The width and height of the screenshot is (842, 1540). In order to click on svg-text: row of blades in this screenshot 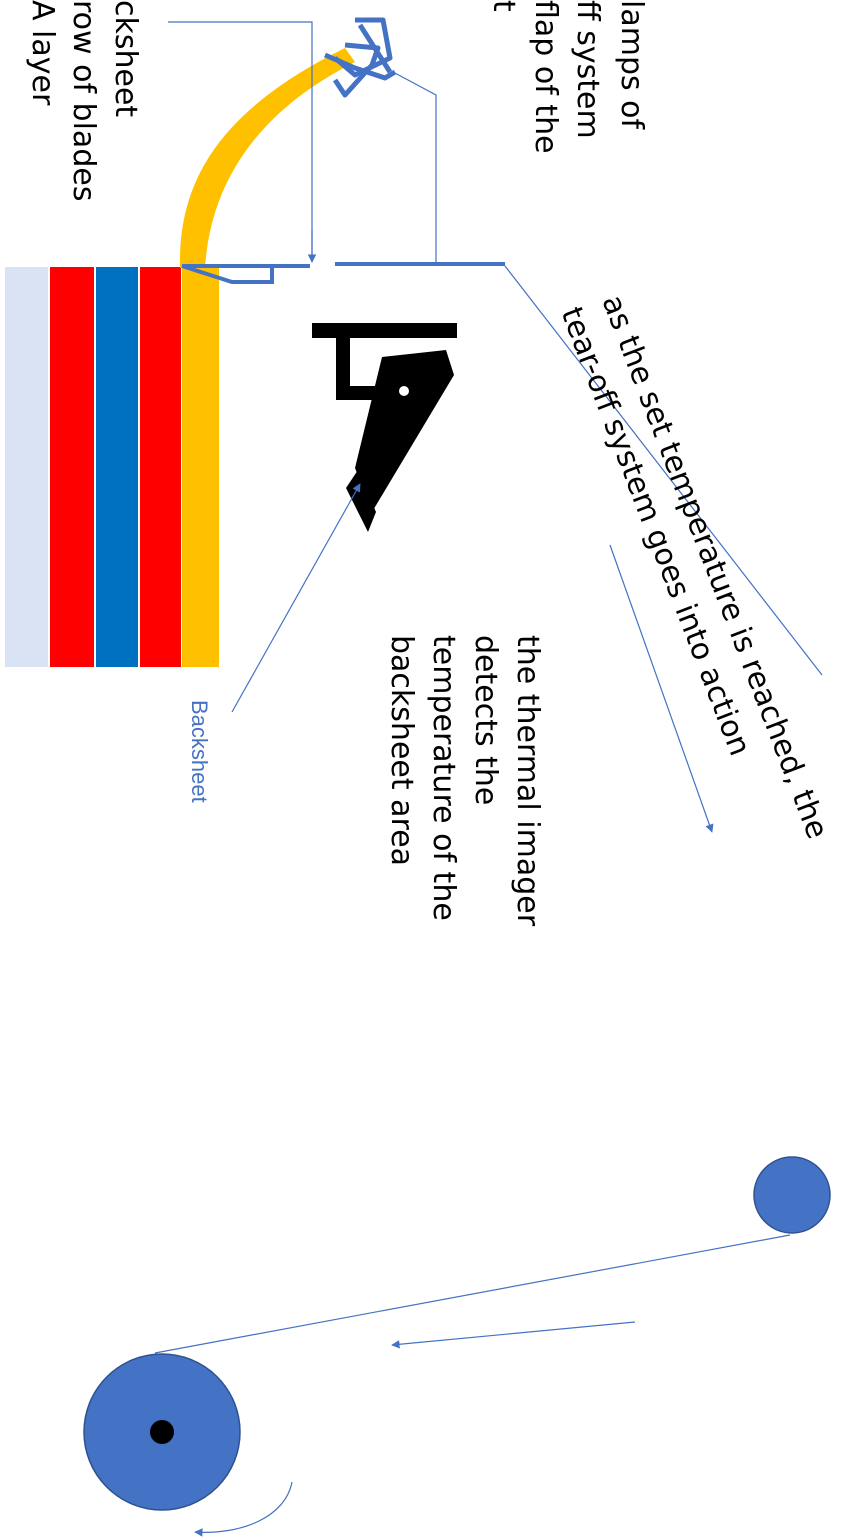, I will do `click(83, 100)`.